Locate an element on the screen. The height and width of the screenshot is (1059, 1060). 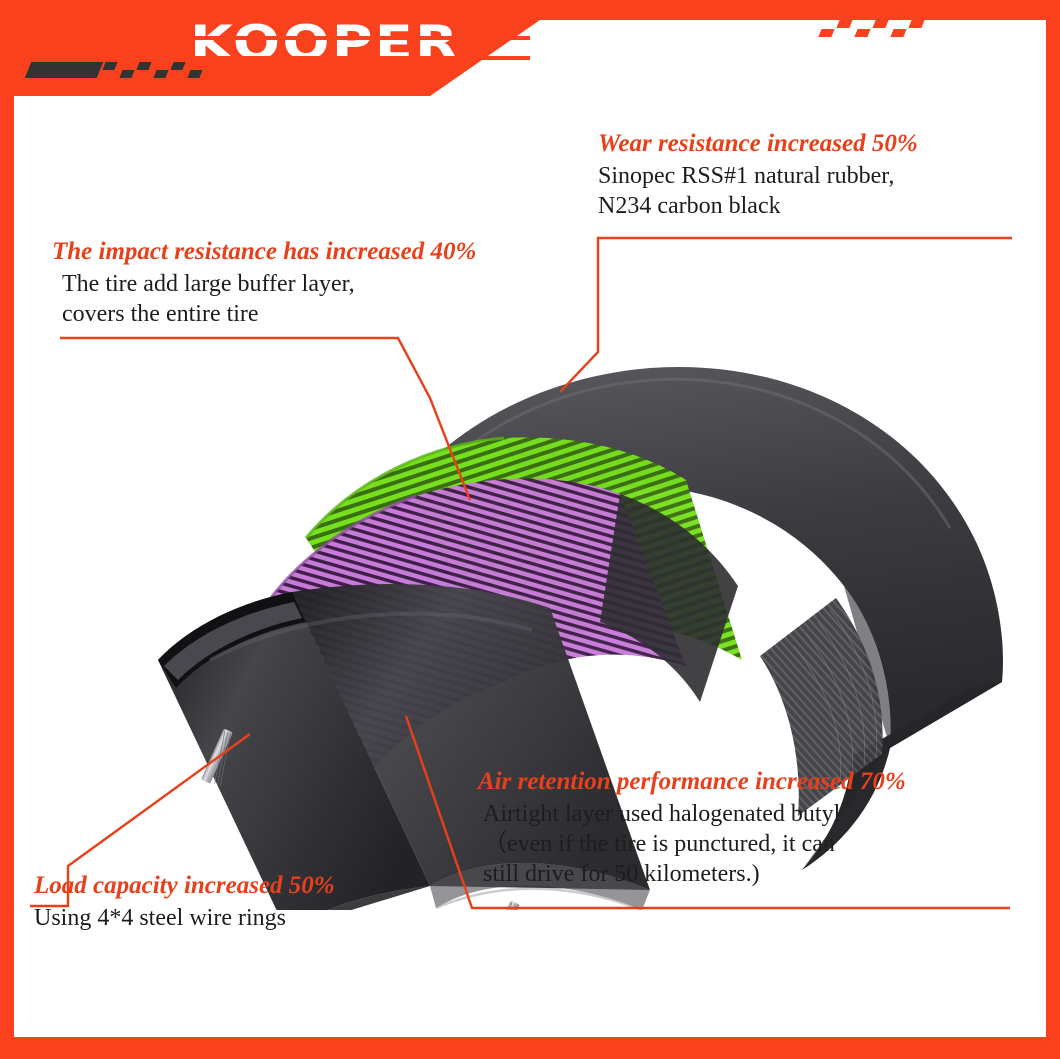
callout-body-line: Airtight layer used halogenated butyl is located at coordinates (662, 814).